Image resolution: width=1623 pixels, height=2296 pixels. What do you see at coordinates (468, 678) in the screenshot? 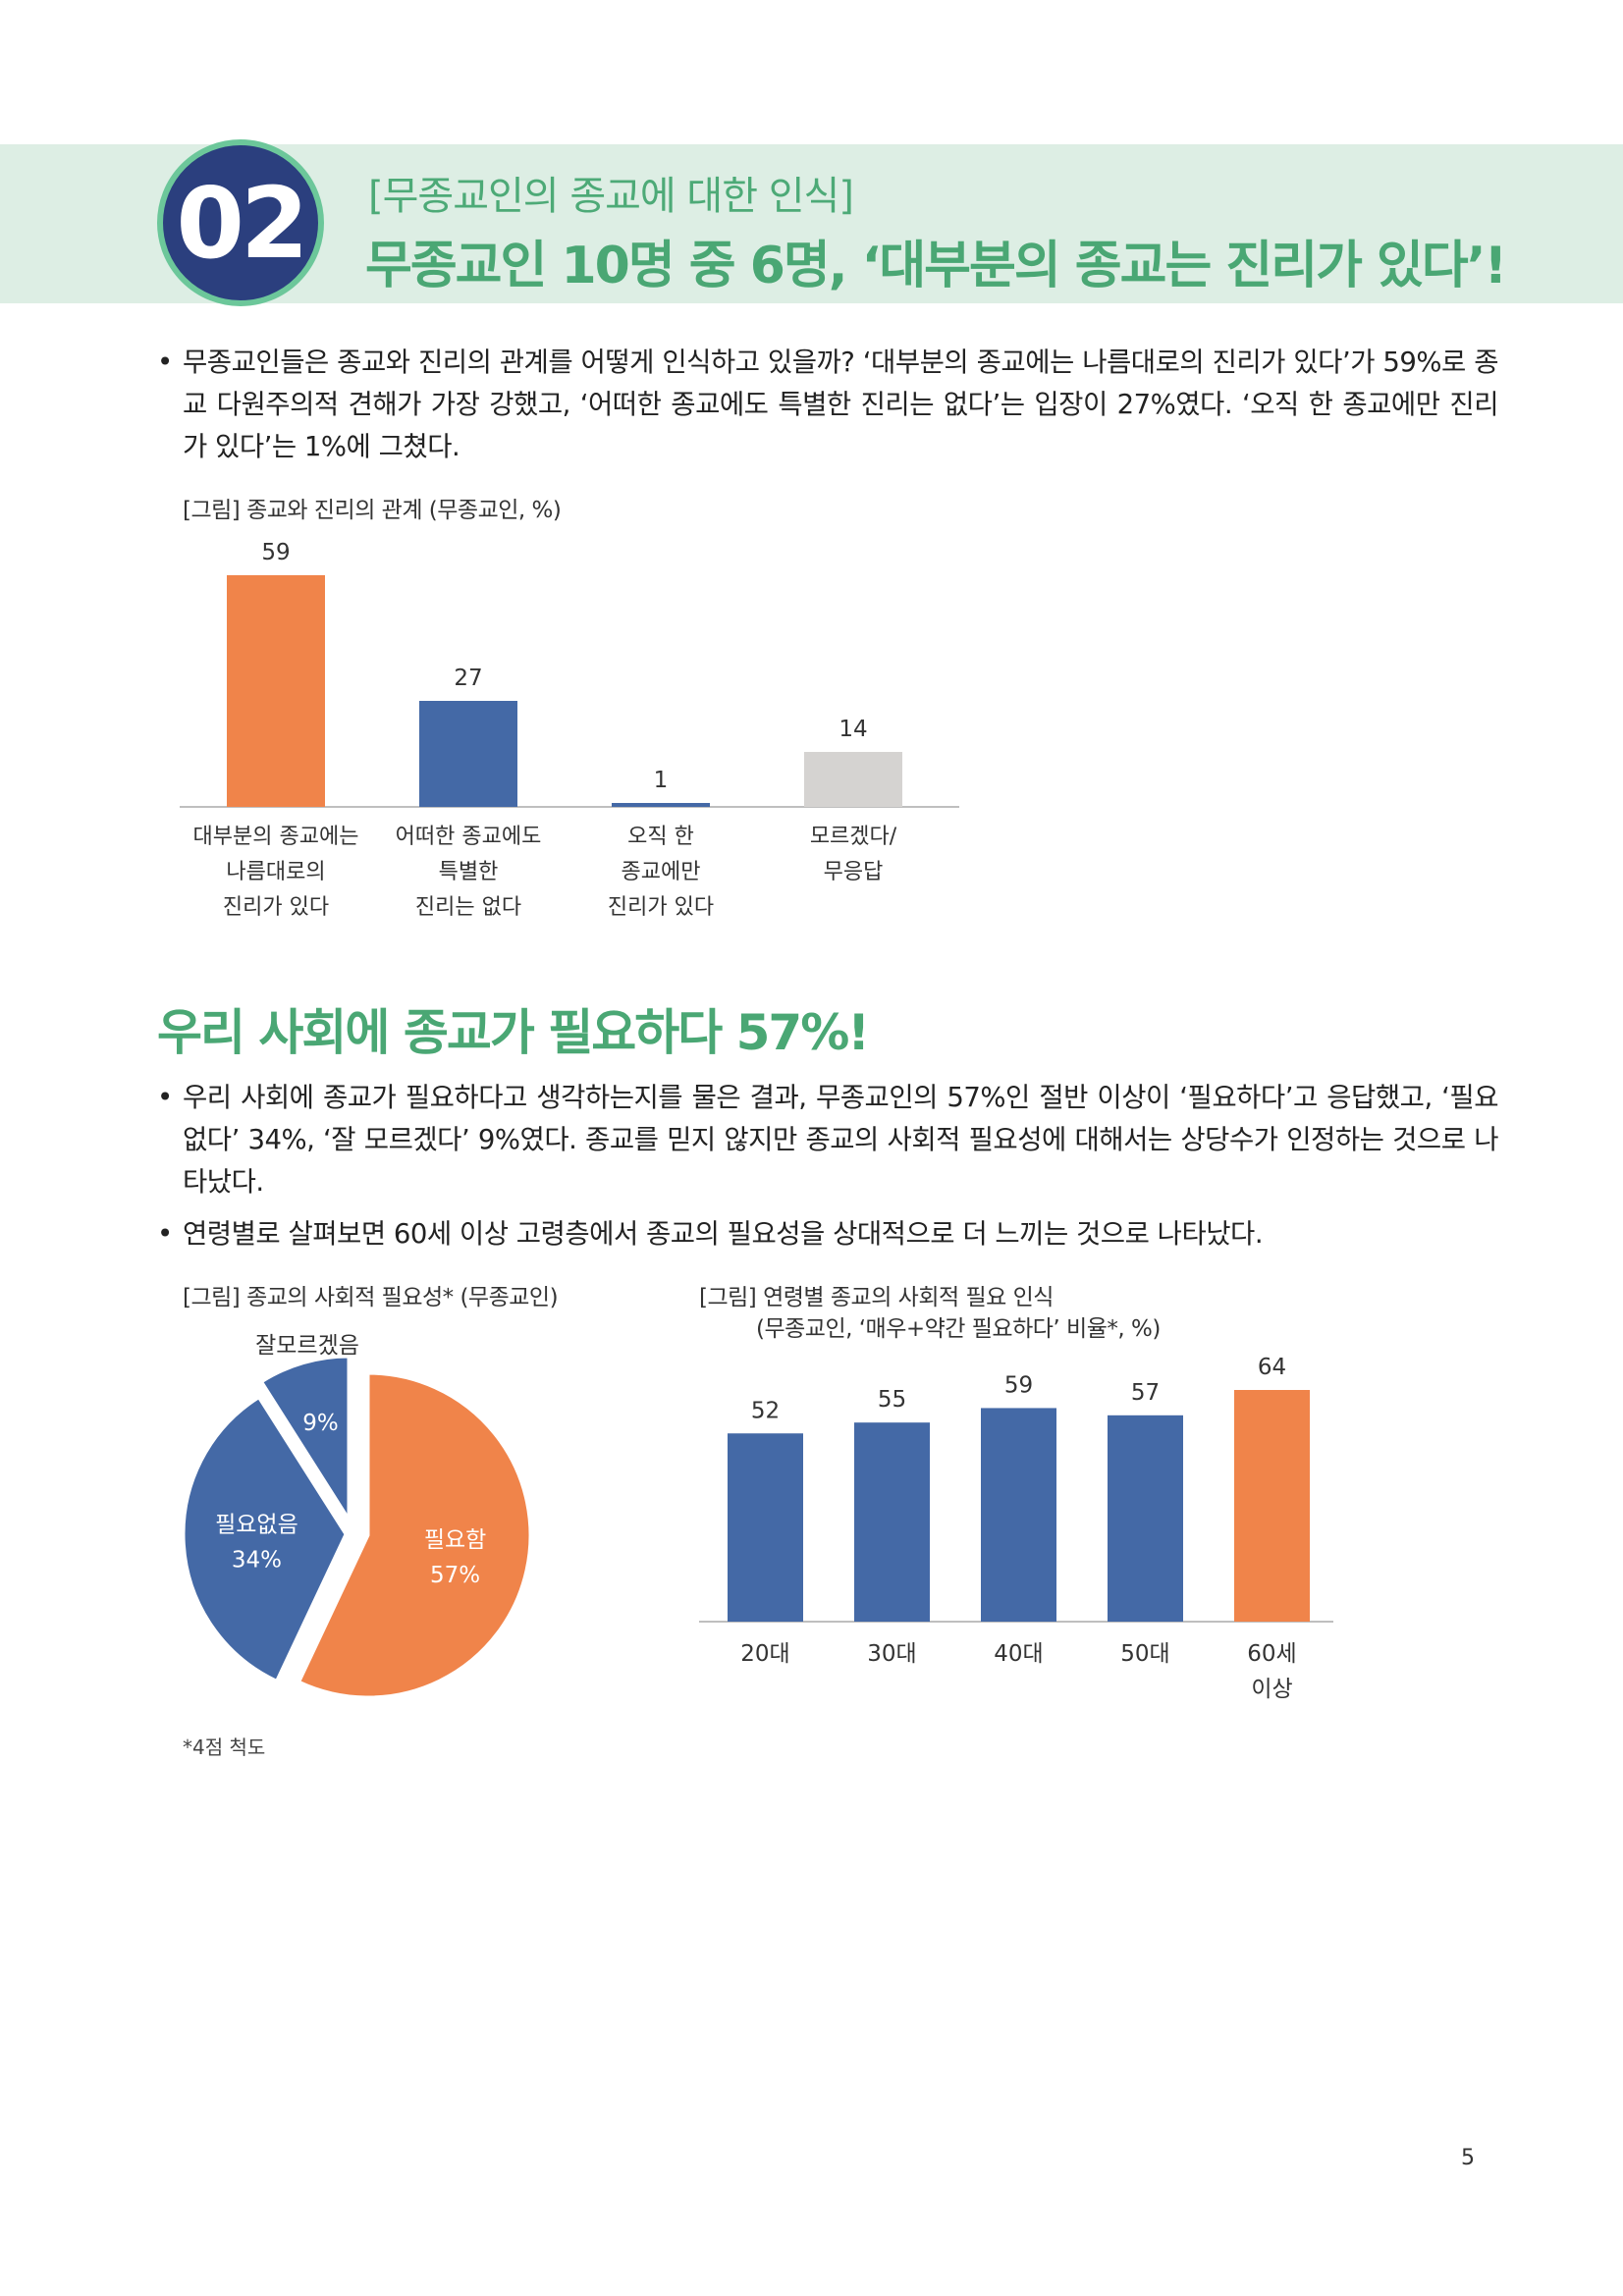
I see `data-label: 27` at bounding box center [468, 678].